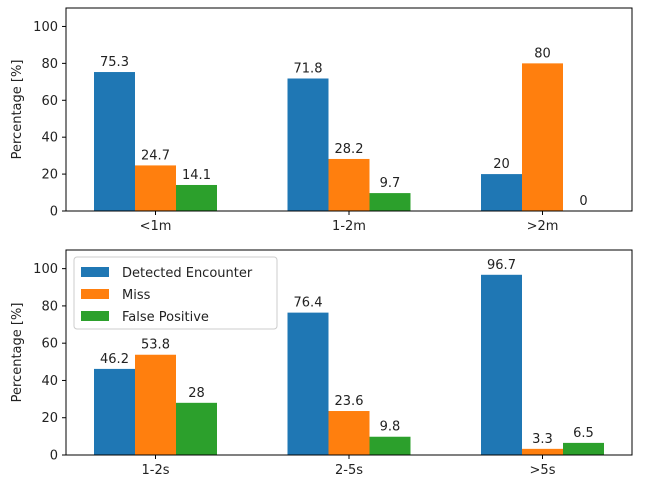 This screenshot has width=647, height=478. What do you see at coordinates (155, 404) in the screenshot?
I see `bar-miss-1-2s` at bounding box center [155, 404].